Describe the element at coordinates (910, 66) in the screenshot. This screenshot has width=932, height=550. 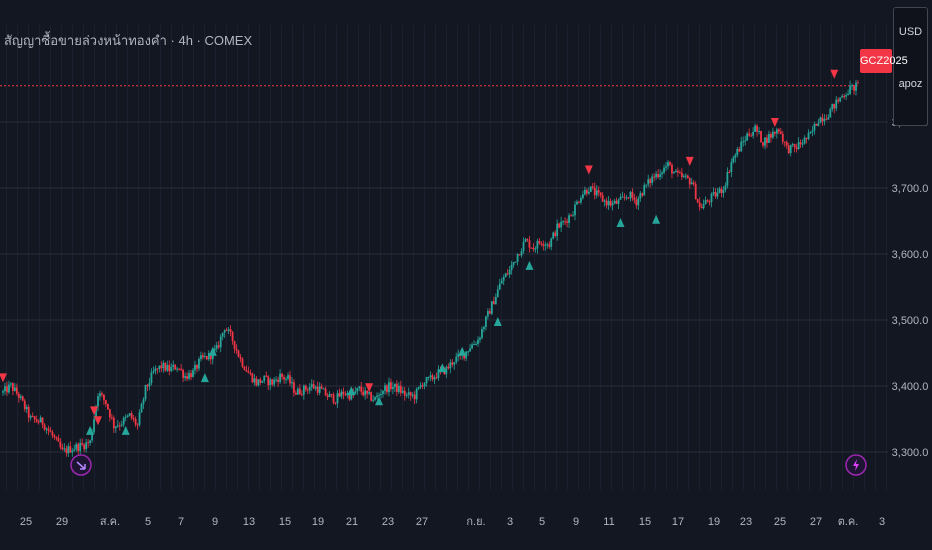
I see `scale-settings-panel: USD apoz` at that location.